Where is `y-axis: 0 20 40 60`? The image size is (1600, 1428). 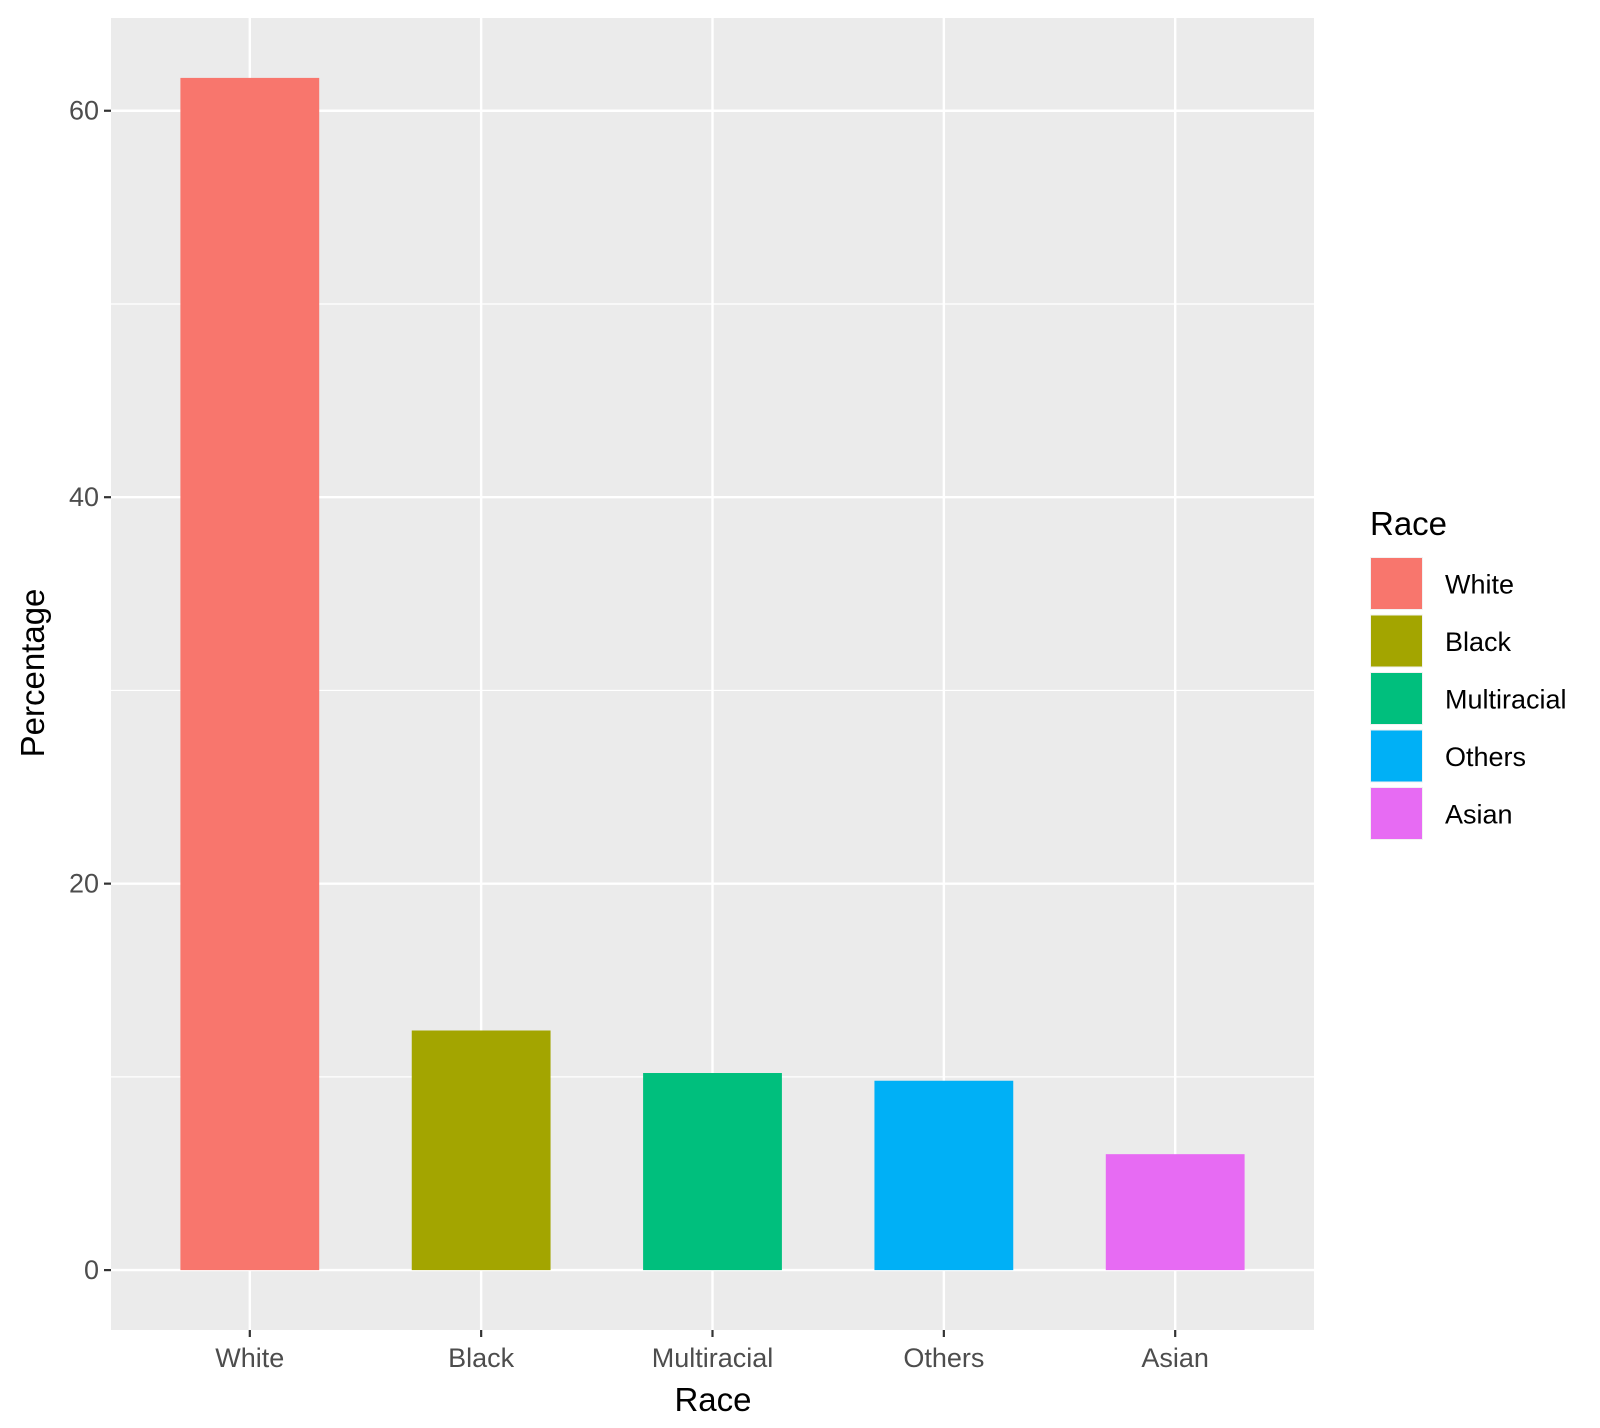
y-axis: 0 20 40 60 is located at coordinates (90, 690).